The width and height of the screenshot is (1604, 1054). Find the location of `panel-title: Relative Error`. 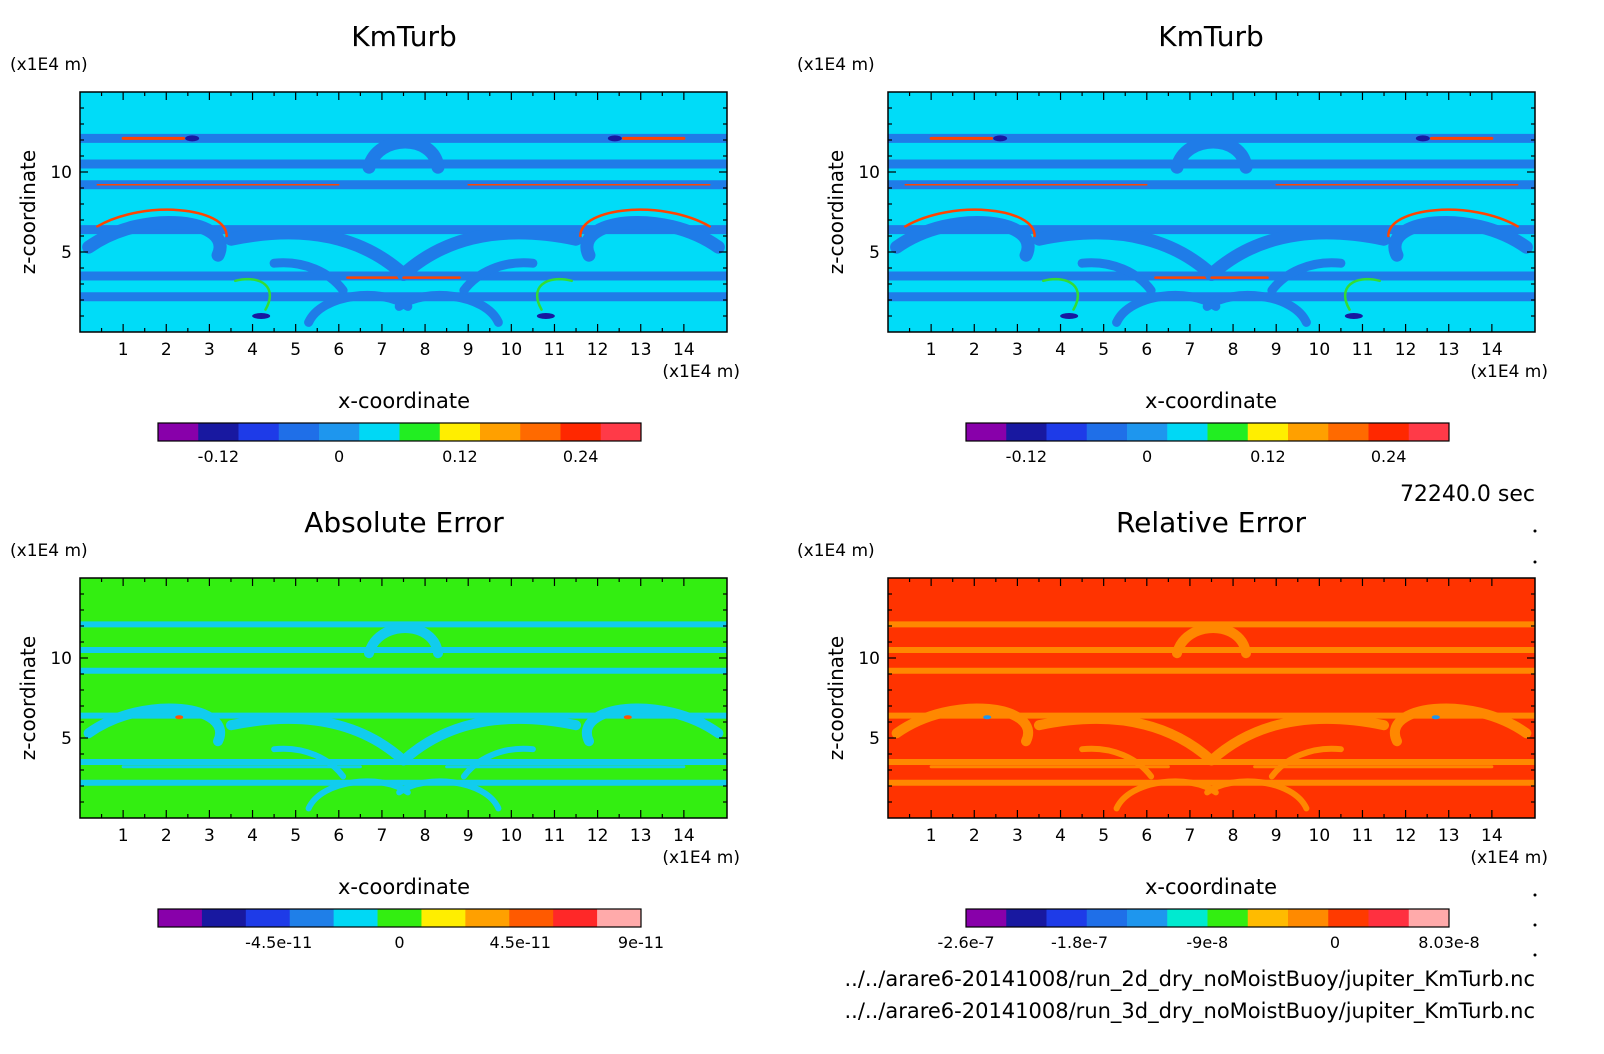

panel-title: Relative Error is located at coordinates (1211, 522).